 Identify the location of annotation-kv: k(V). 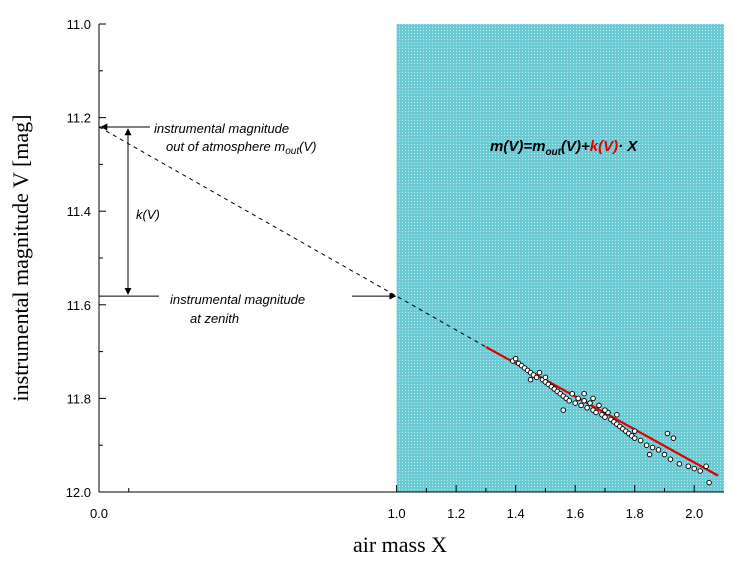
(148, 214).